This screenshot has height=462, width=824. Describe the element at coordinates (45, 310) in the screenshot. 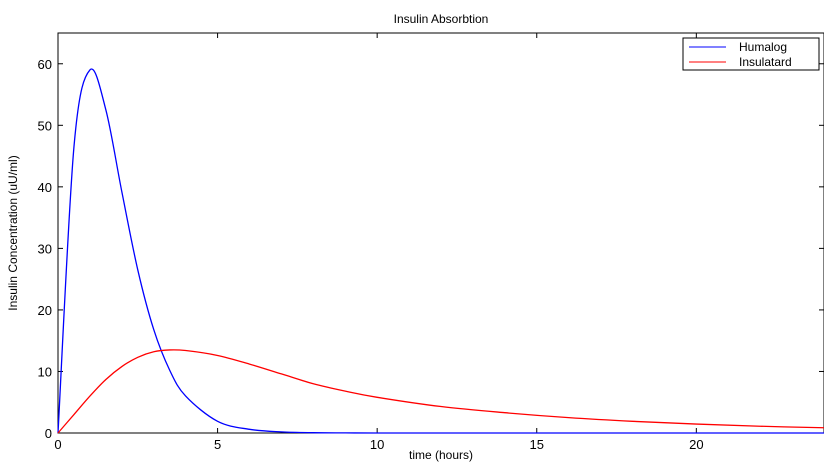

I see `y-tick-label: 20` at that location.